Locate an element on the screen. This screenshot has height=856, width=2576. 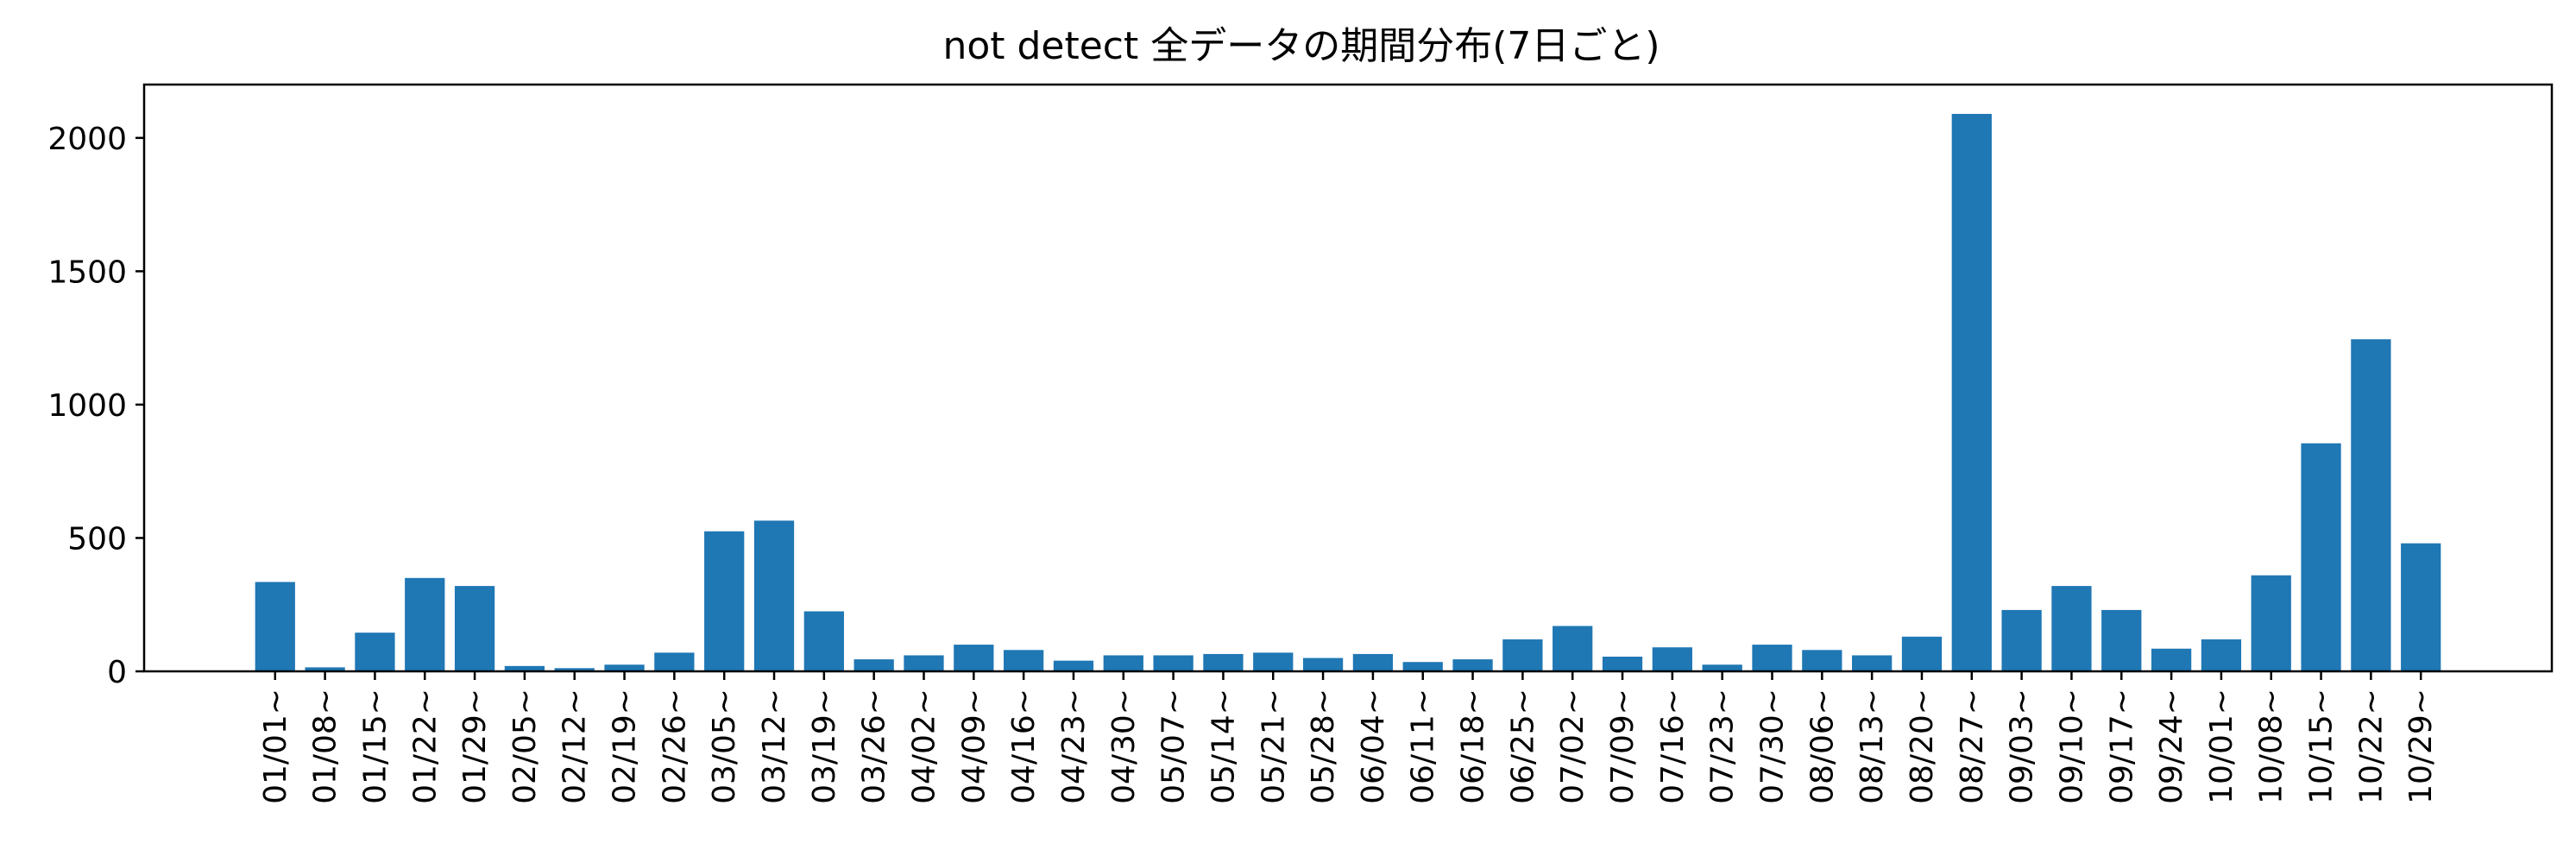
x-tick-label: 01/22~ is located at coordinates (425, 746).